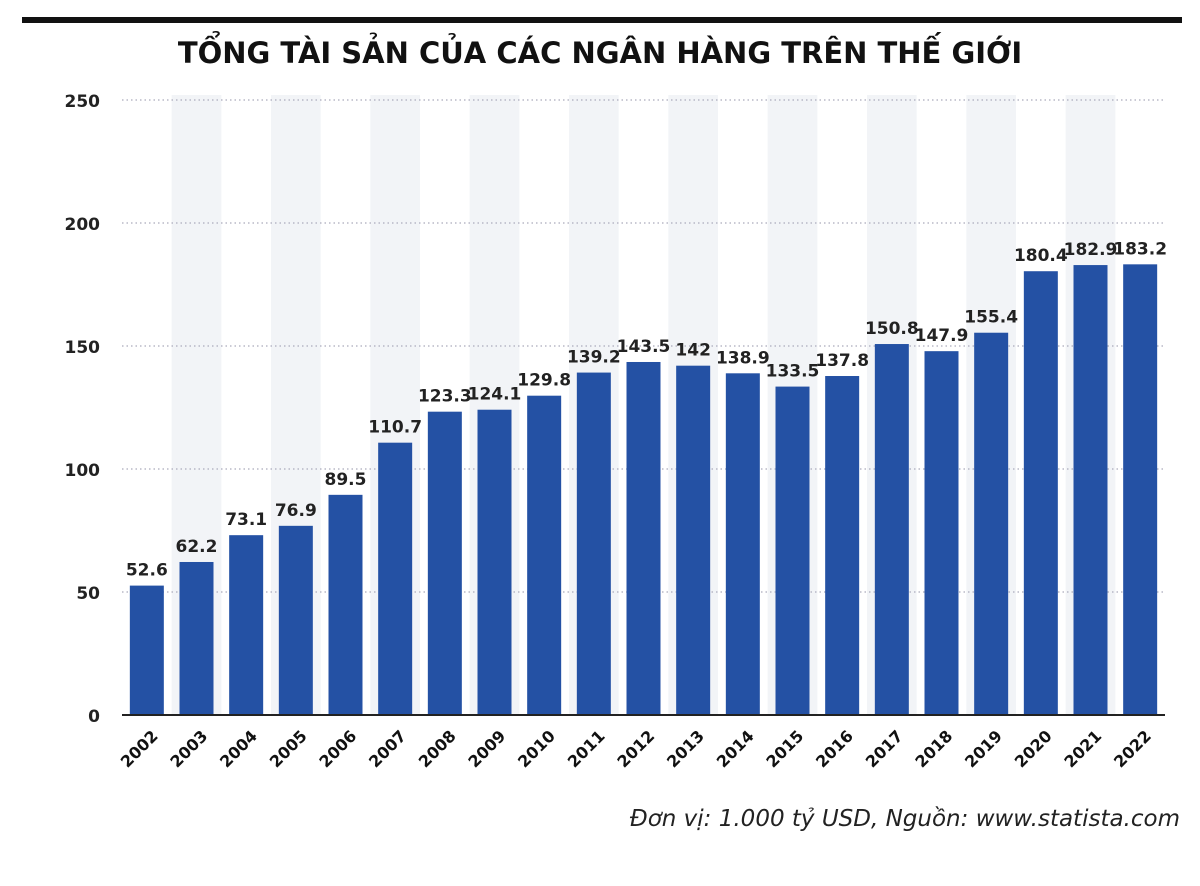  What do you see at coordinates (892, 329) in the screenshot?
I see `data-label: 150.8` at bounding box center [892, 329].